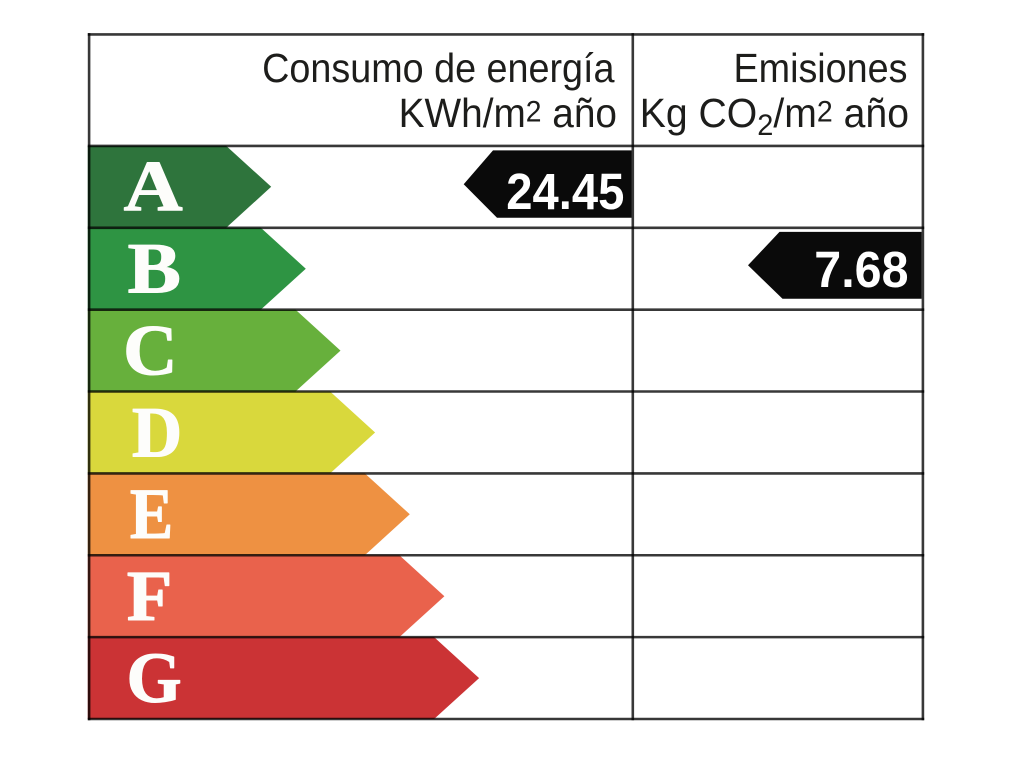 The width and height of the screenshot is (1020, 765). Describe the element at coordinates (151, 514) in the screenshot. I see `svg-text: E` at that location.